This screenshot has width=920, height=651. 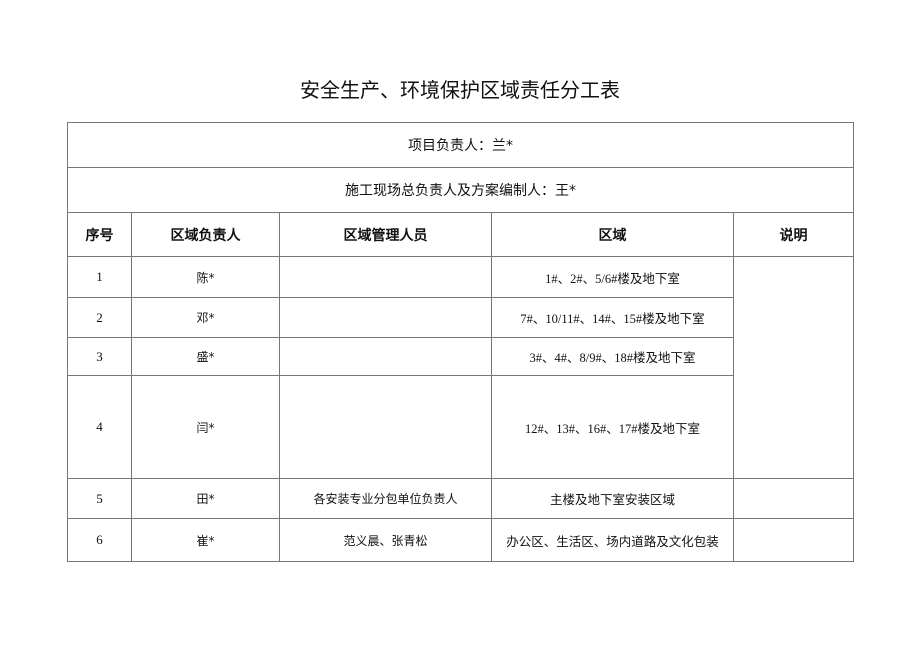 What do you see at coordinates (99, 427) in the screenshot?
I see `row-no: 4` at bounding box center [99, 427].